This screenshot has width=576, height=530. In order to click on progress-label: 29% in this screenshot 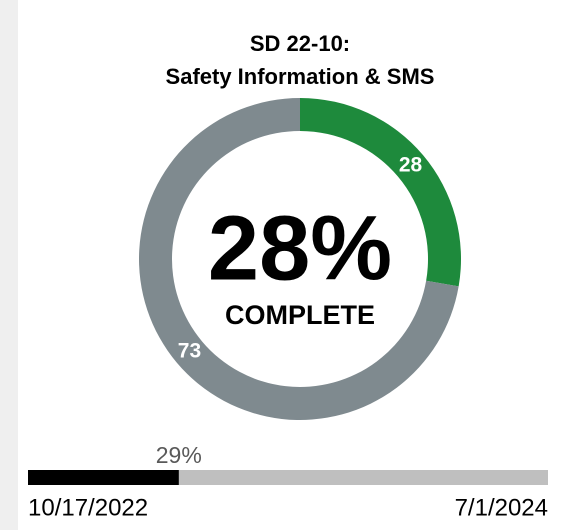, I will do `click(179, 455)`.